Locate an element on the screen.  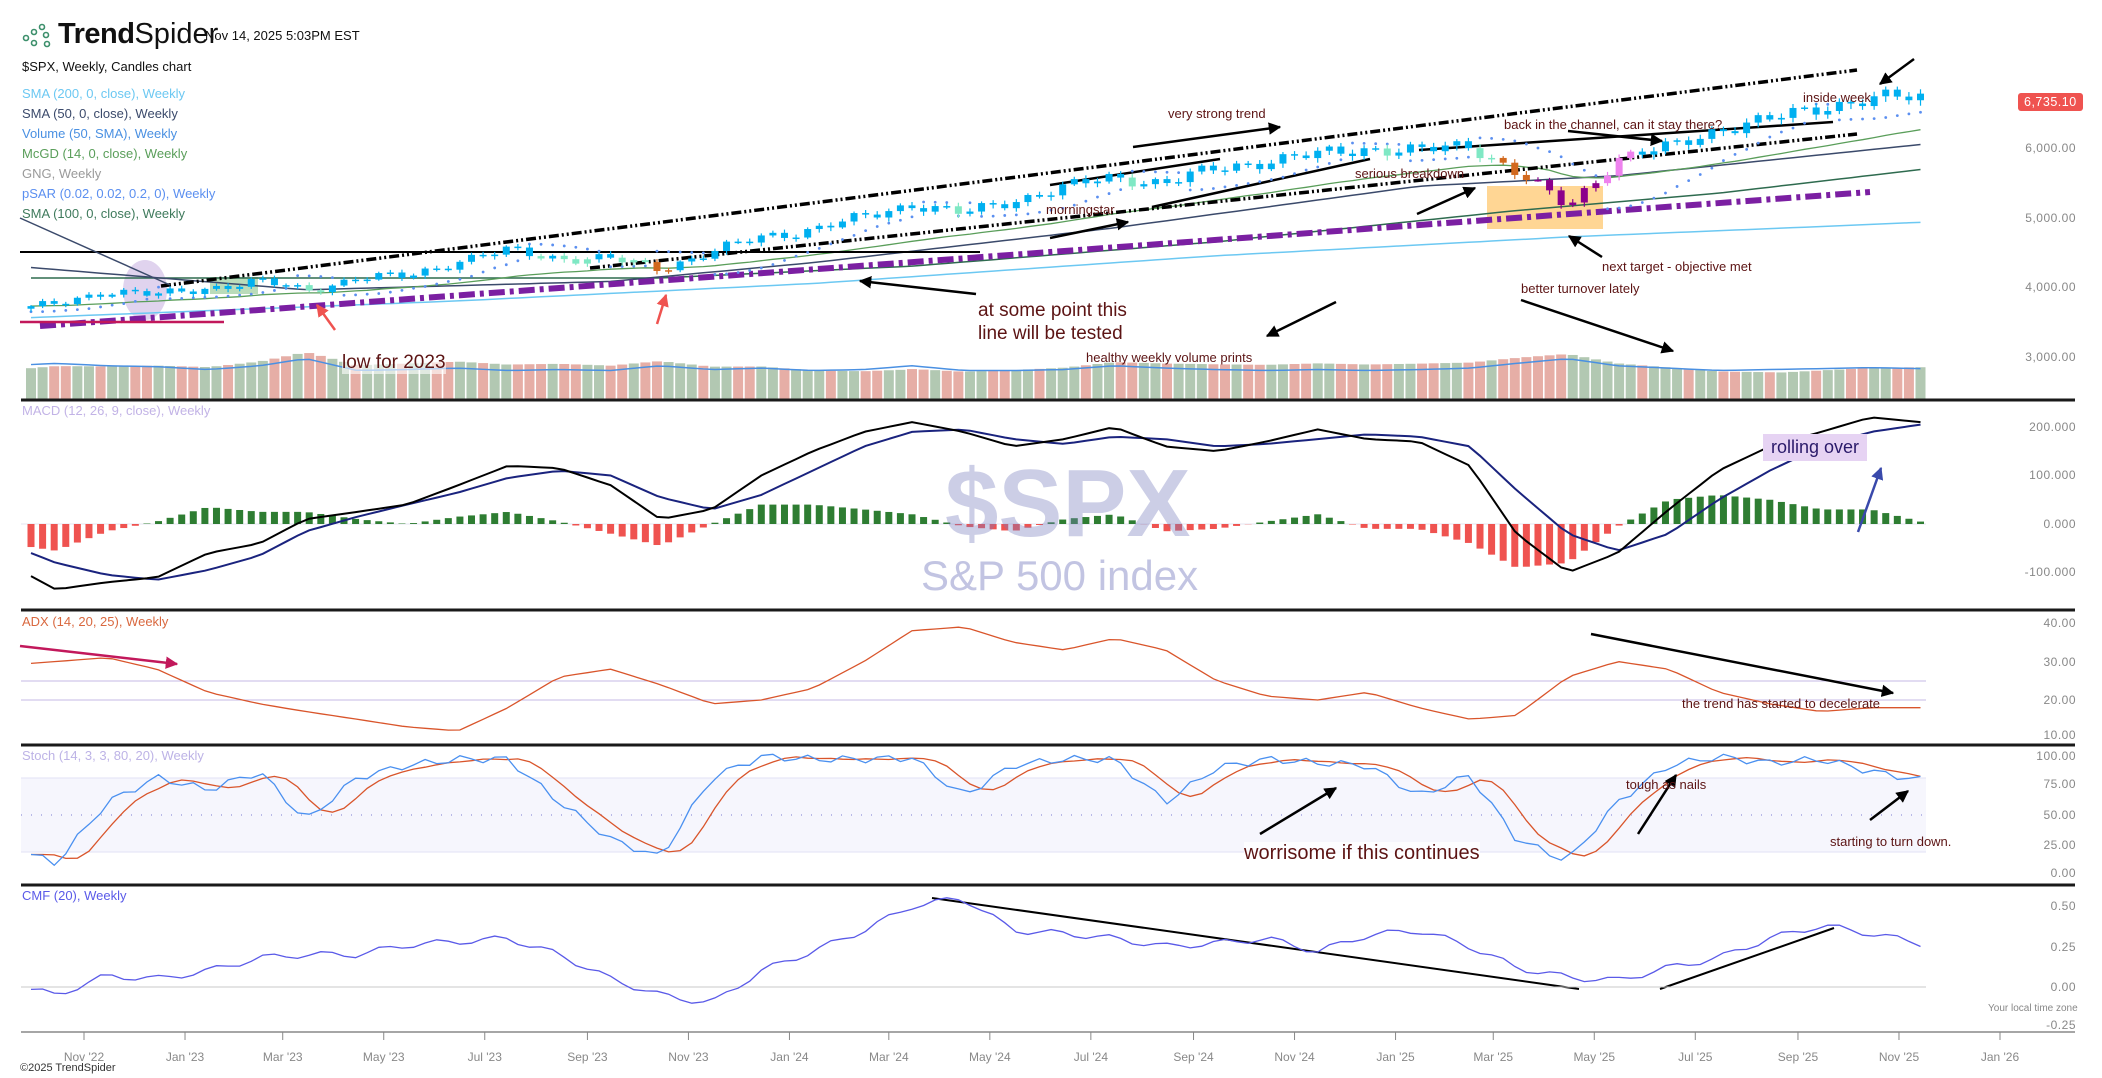
arrow-turn-down is located at coordinates (1889, 805).